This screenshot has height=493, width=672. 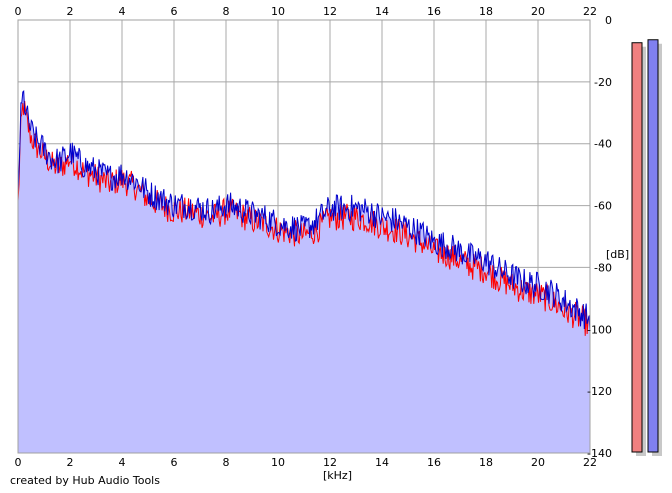 I want to click on y-tick-label: -60, so click(x=603, y=206).